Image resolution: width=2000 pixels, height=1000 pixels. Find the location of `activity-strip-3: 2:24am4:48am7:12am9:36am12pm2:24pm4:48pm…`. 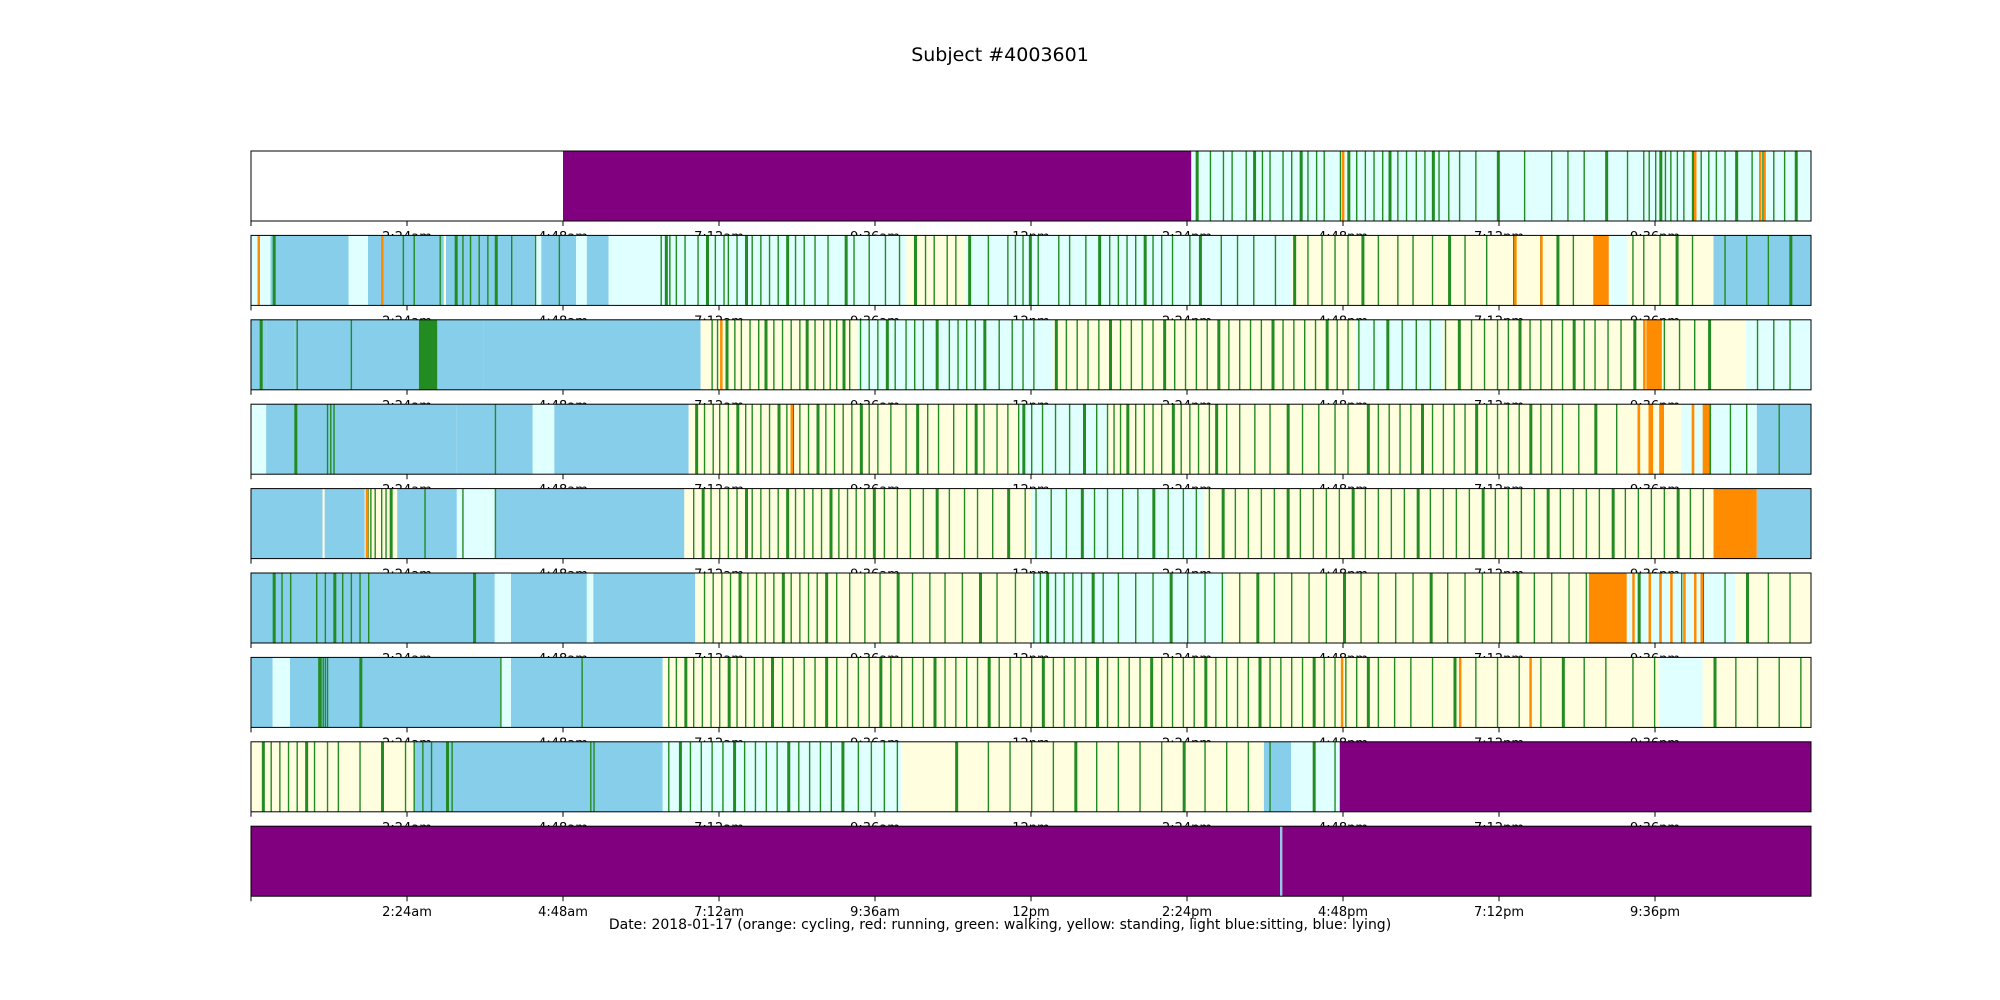

activity-strip-3: 2:24am4:48am7:12am9:36am12pm2:24pm4:48pm… is located at coordinates (1031, 366).